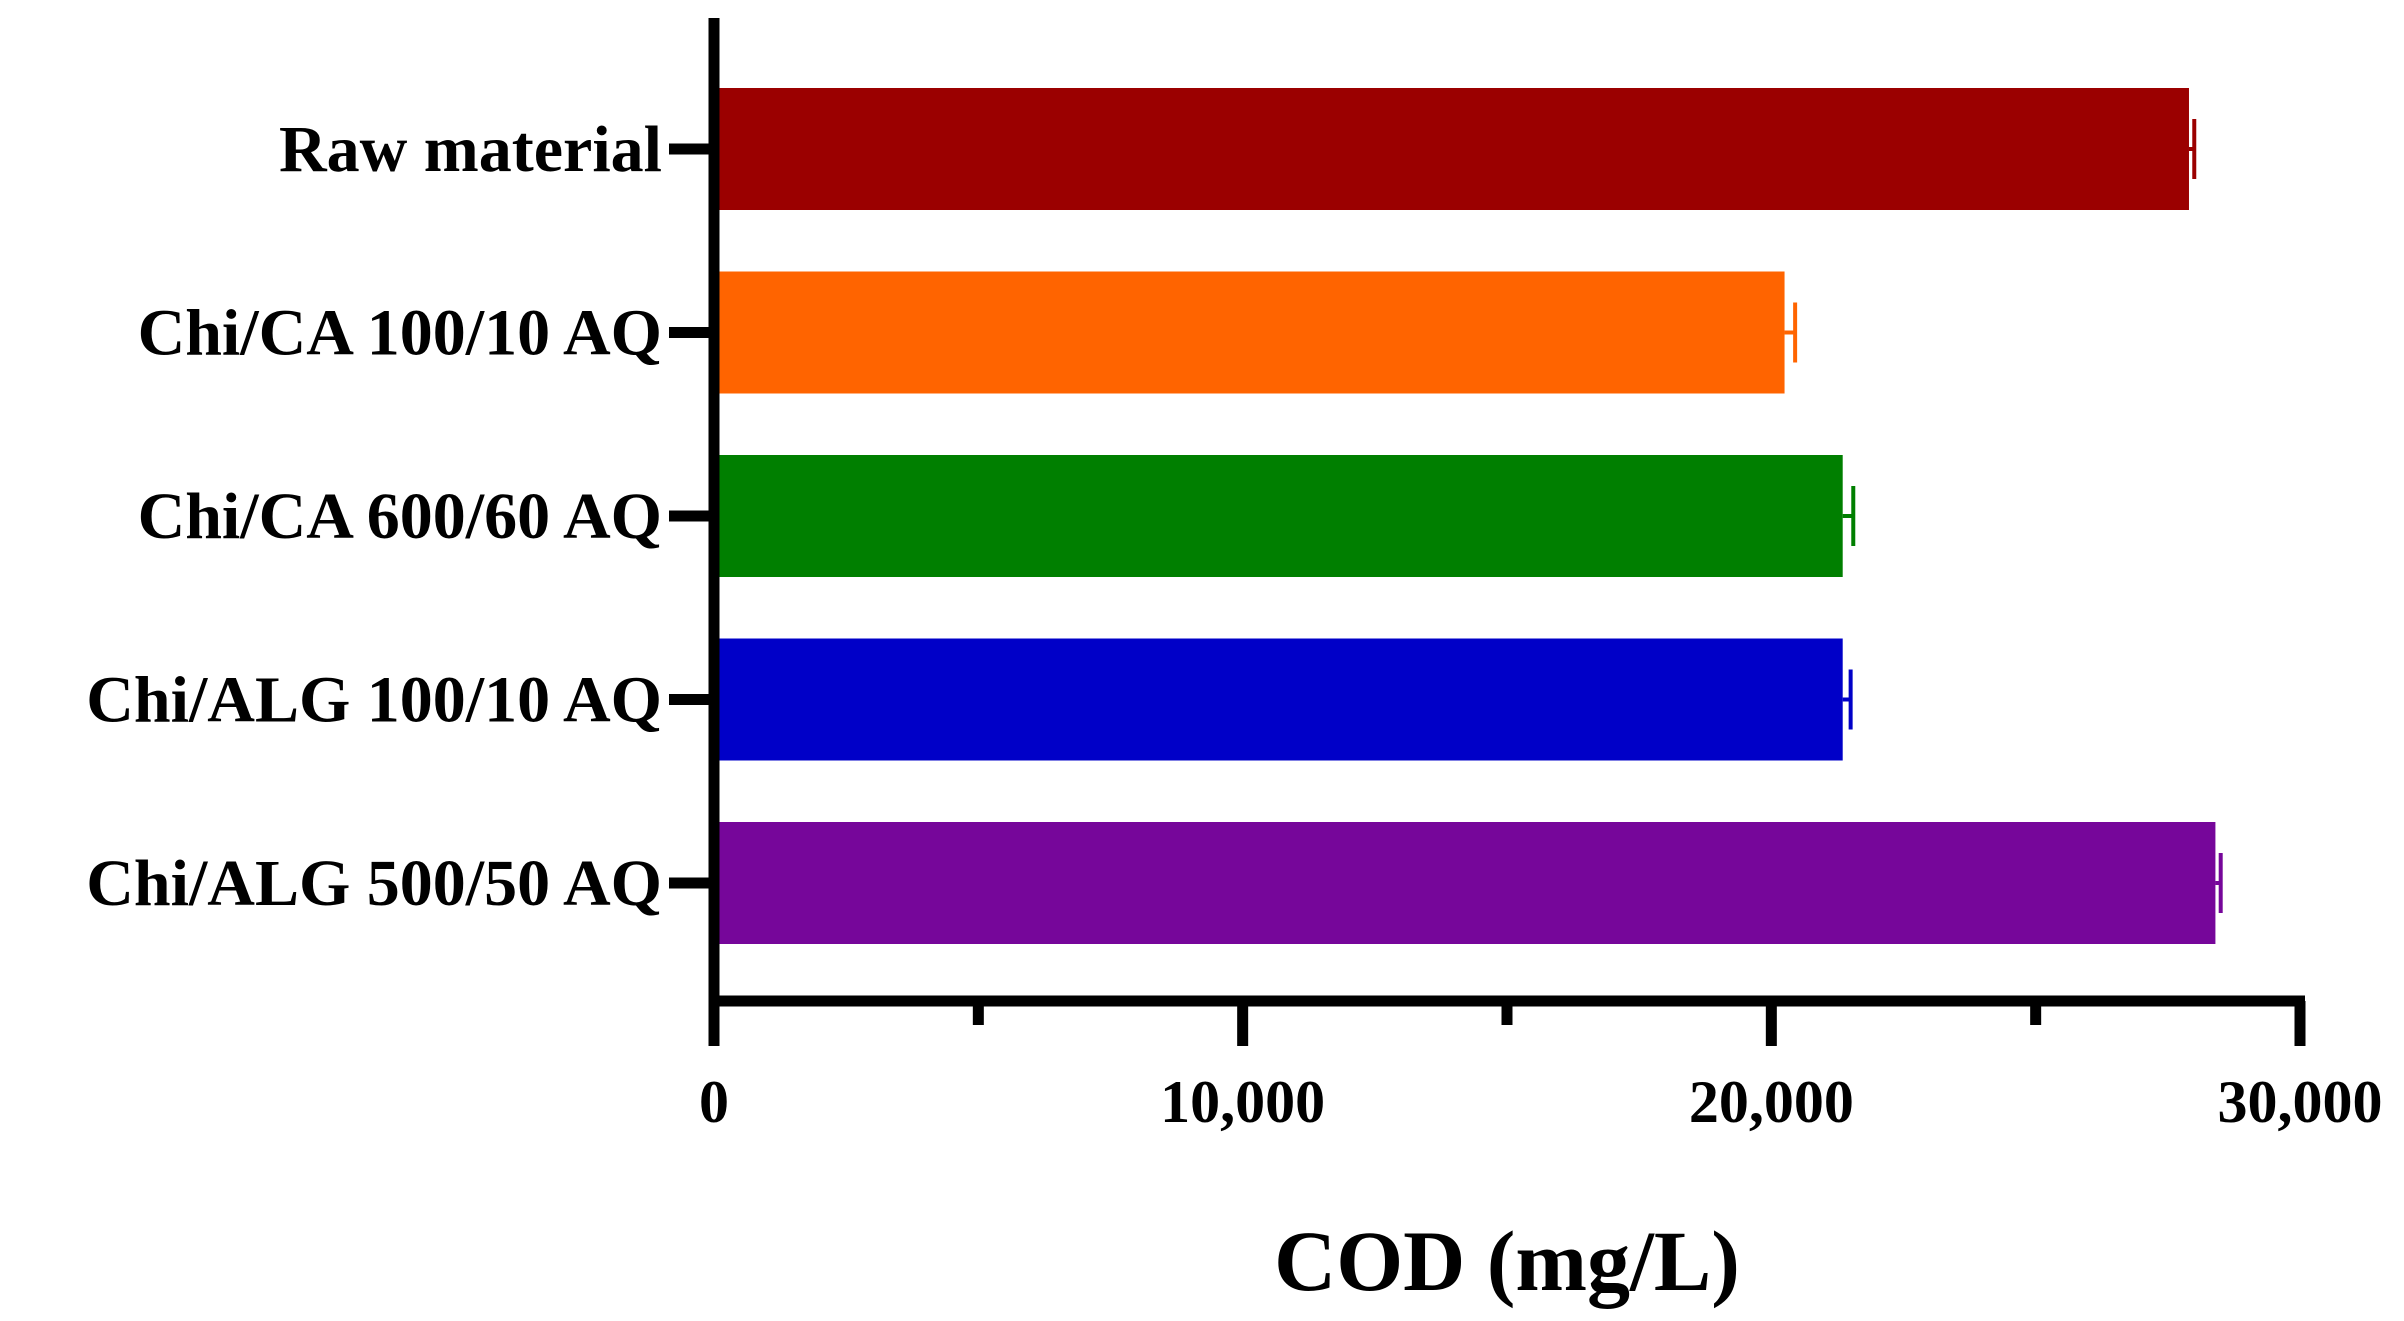 This screenshot has height=1321, width=2404. What do you see at coordinates (400, 333) in the screenshot?
I see `category-label-1: Chi/CA 100/10 AQ` at bounding box center [400, 333].